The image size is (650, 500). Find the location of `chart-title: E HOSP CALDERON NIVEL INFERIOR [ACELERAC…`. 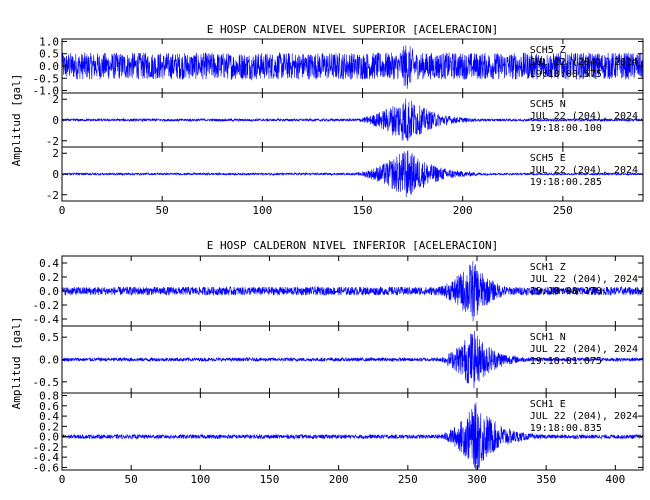

chart-title: E HOSP CALDERON NIVEL INFERIOR [ACELERAC… is located at coordinates (352, 245).